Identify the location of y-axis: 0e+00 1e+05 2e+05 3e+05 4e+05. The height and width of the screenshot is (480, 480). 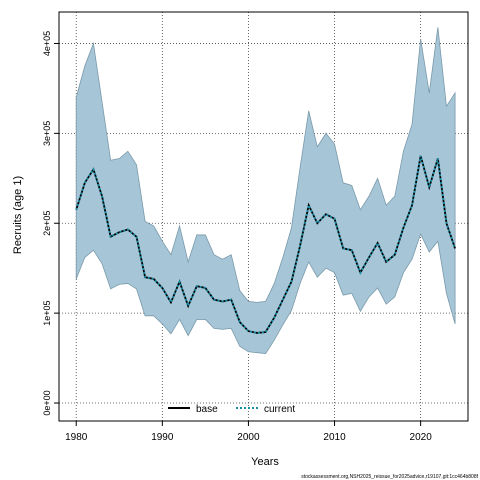
(50, 223).